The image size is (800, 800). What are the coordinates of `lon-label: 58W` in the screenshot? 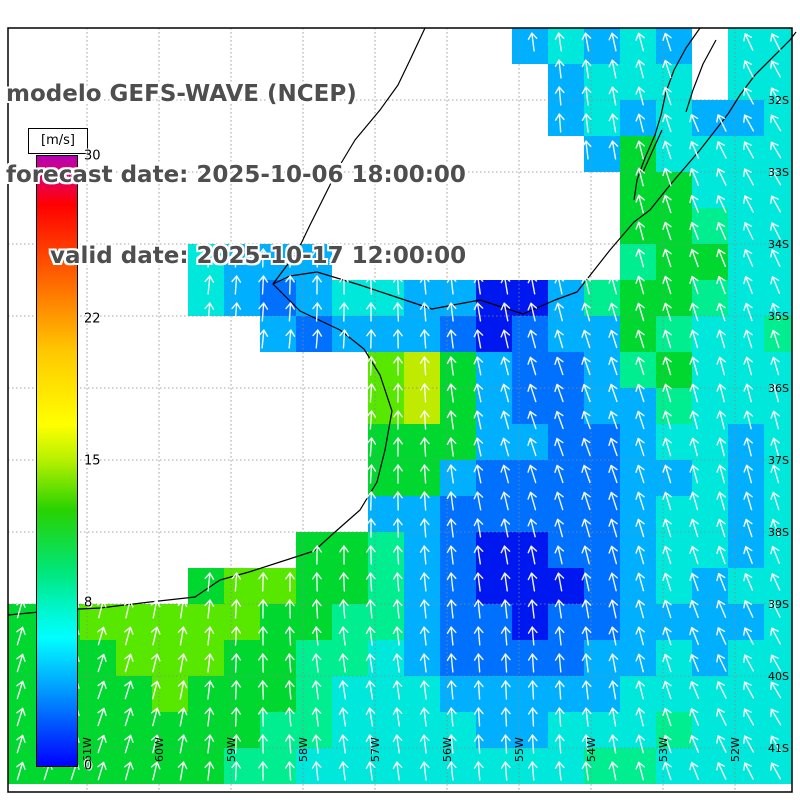 It's located at (303, 749).